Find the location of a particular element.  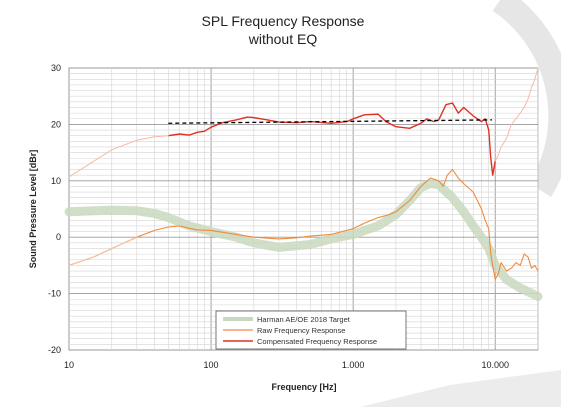

y-tick-label: 20 is located at coordinates (56, 124).